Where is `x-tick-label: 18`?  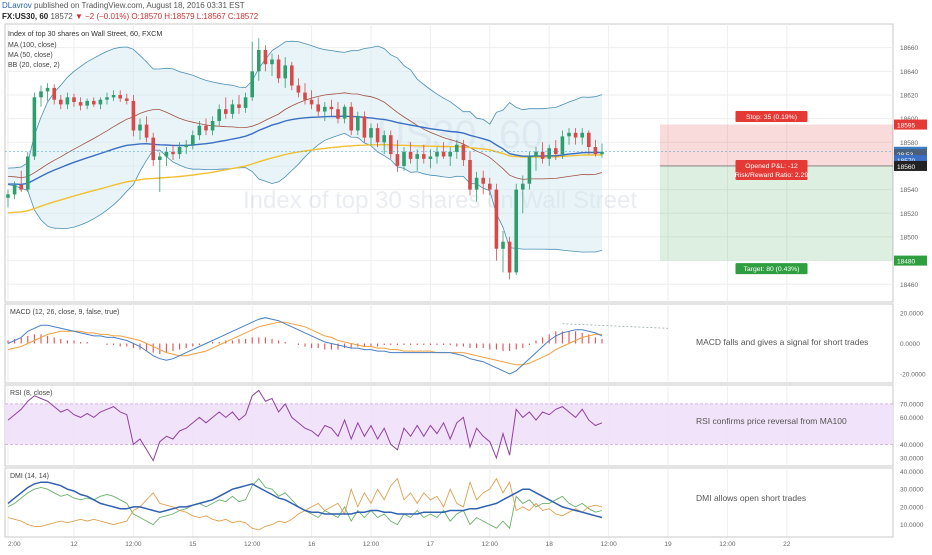 x-tick-label: 18 is located at coordinates (550, 544).